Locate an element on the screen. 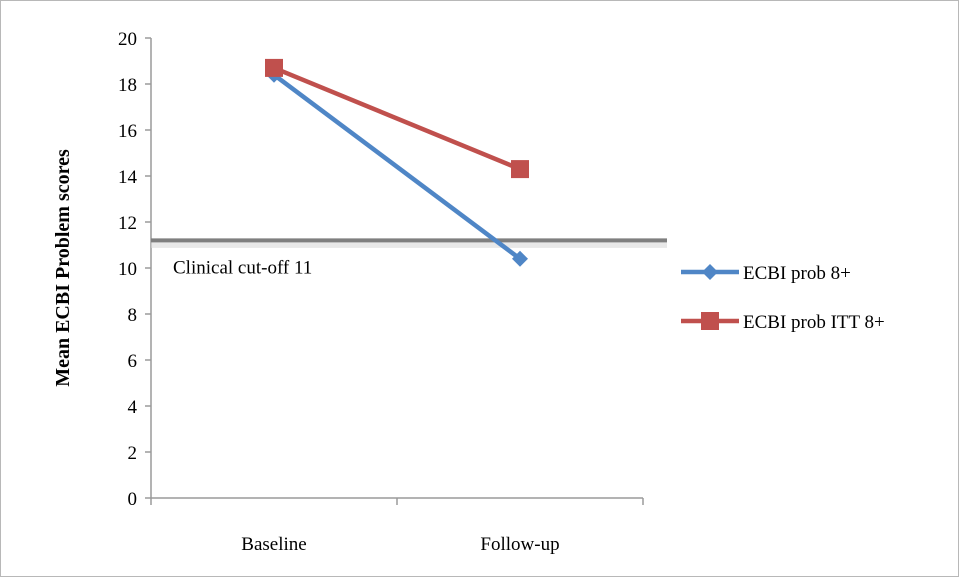  y-tick-label: 12 is located at coordinates (127, 223).